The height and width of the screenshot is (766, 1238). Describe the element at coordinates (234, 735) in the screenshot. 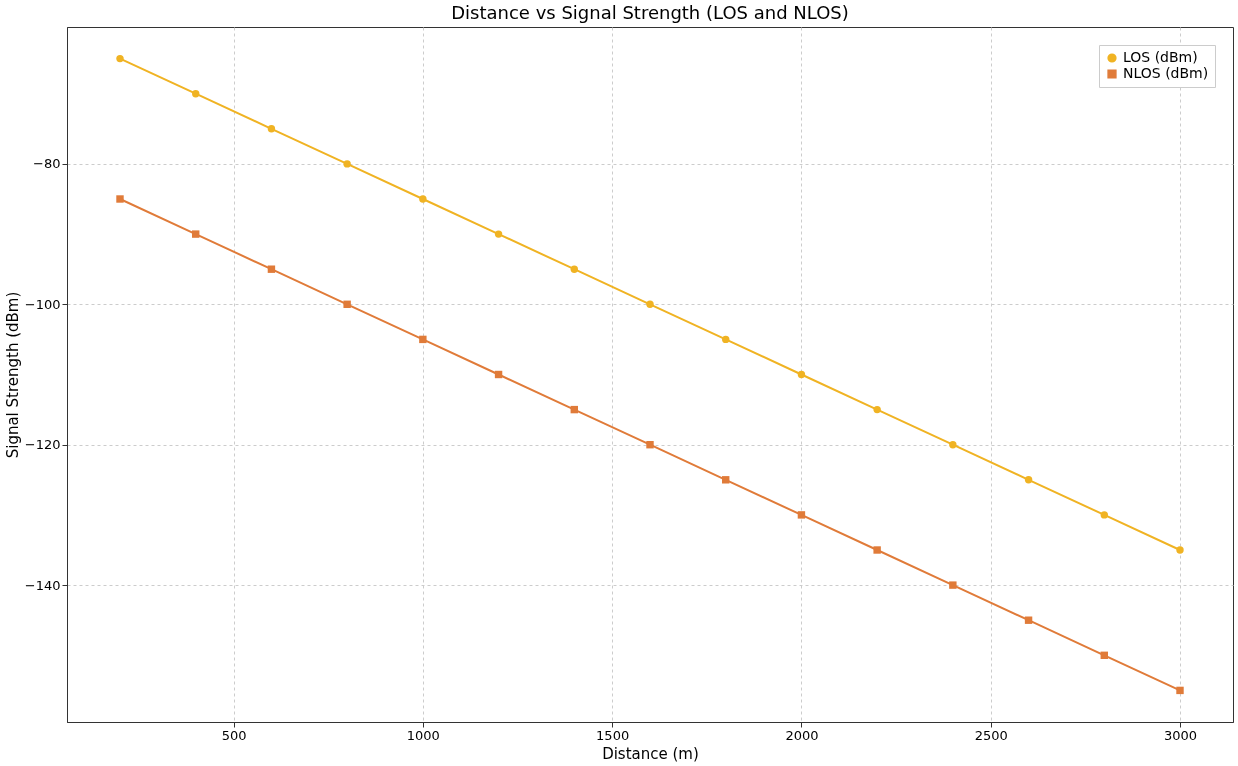

I see `x-tick-label: 500` at that location.